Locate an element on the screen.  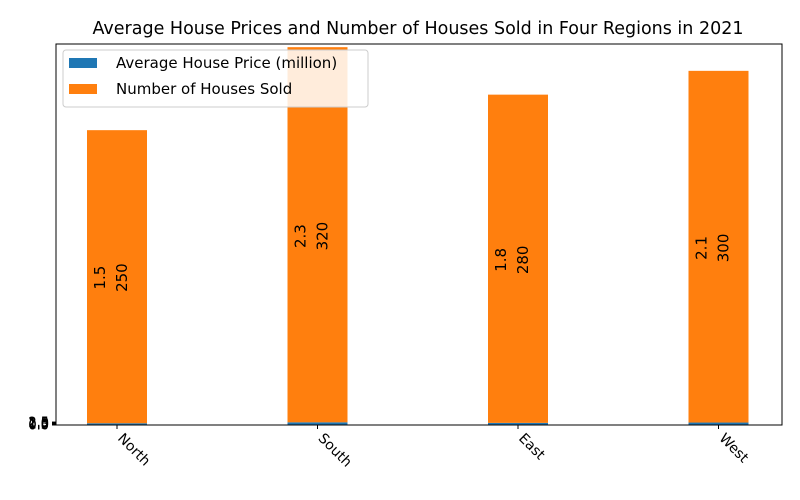
data-label-north-series-0: 1.5 is located at coordinates (100, 278).